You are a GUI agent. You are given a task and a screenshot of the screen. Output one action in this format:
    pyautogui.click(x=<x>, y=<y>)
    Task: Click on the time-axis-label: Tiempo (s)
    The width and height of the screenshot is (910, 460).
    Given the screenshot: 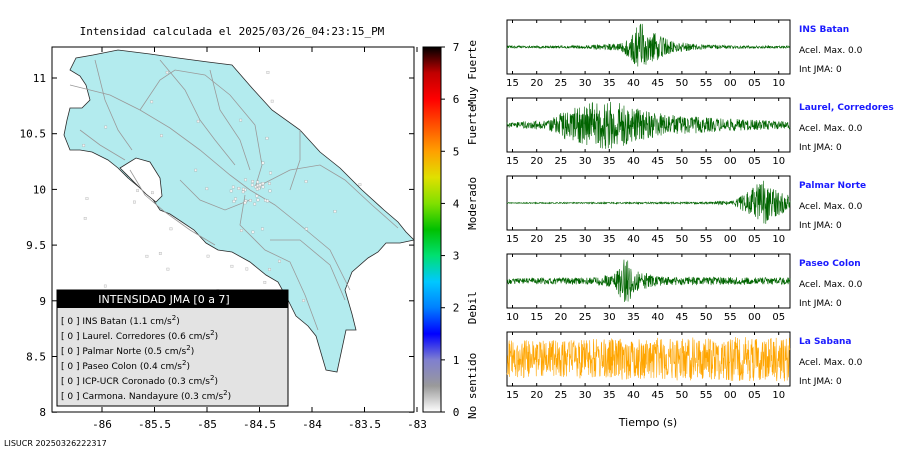 What is the action you would take?
    pyautogui.click(x=647, y=422)
    